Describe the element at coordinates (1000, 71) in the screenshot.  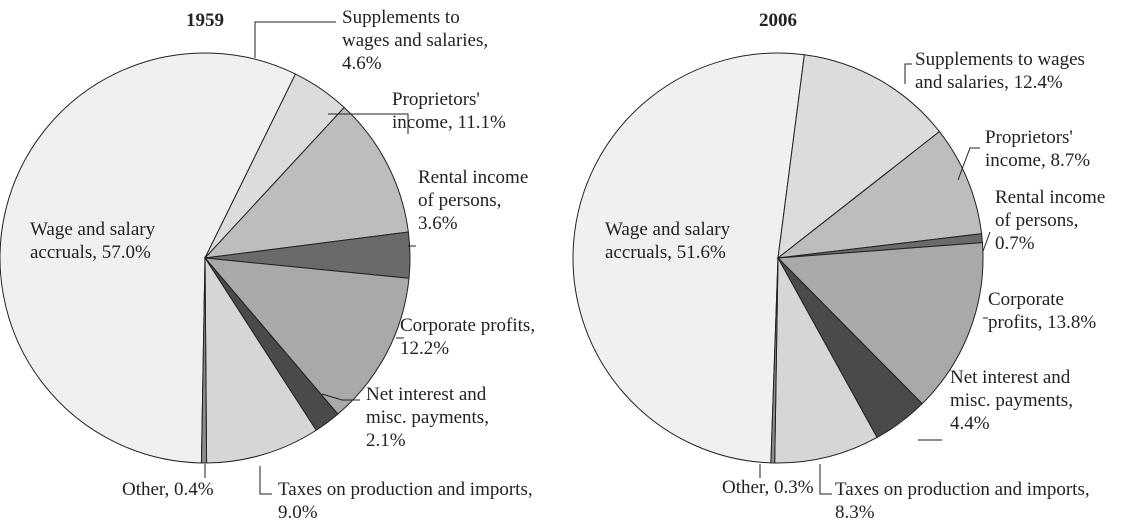
I see `slice-label: Supplements to wages and salaries 12.4%` at that location.